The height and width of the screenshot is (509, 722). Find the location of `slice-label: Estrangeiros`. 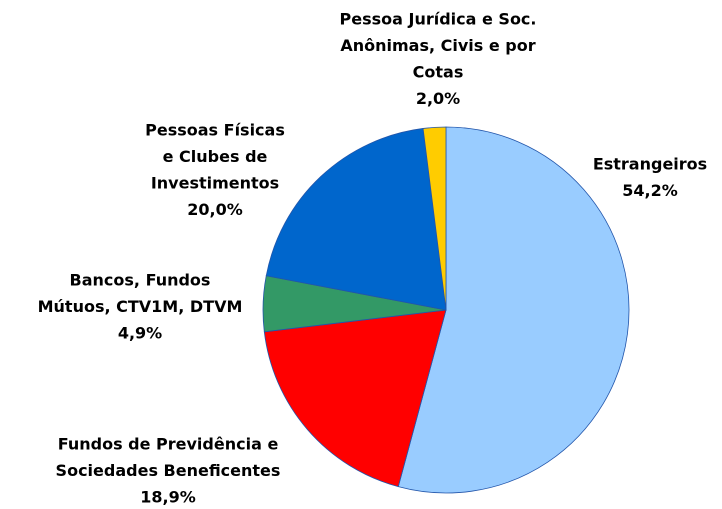

slice-label: Estrangeiros is located at coordinates (650, 164).